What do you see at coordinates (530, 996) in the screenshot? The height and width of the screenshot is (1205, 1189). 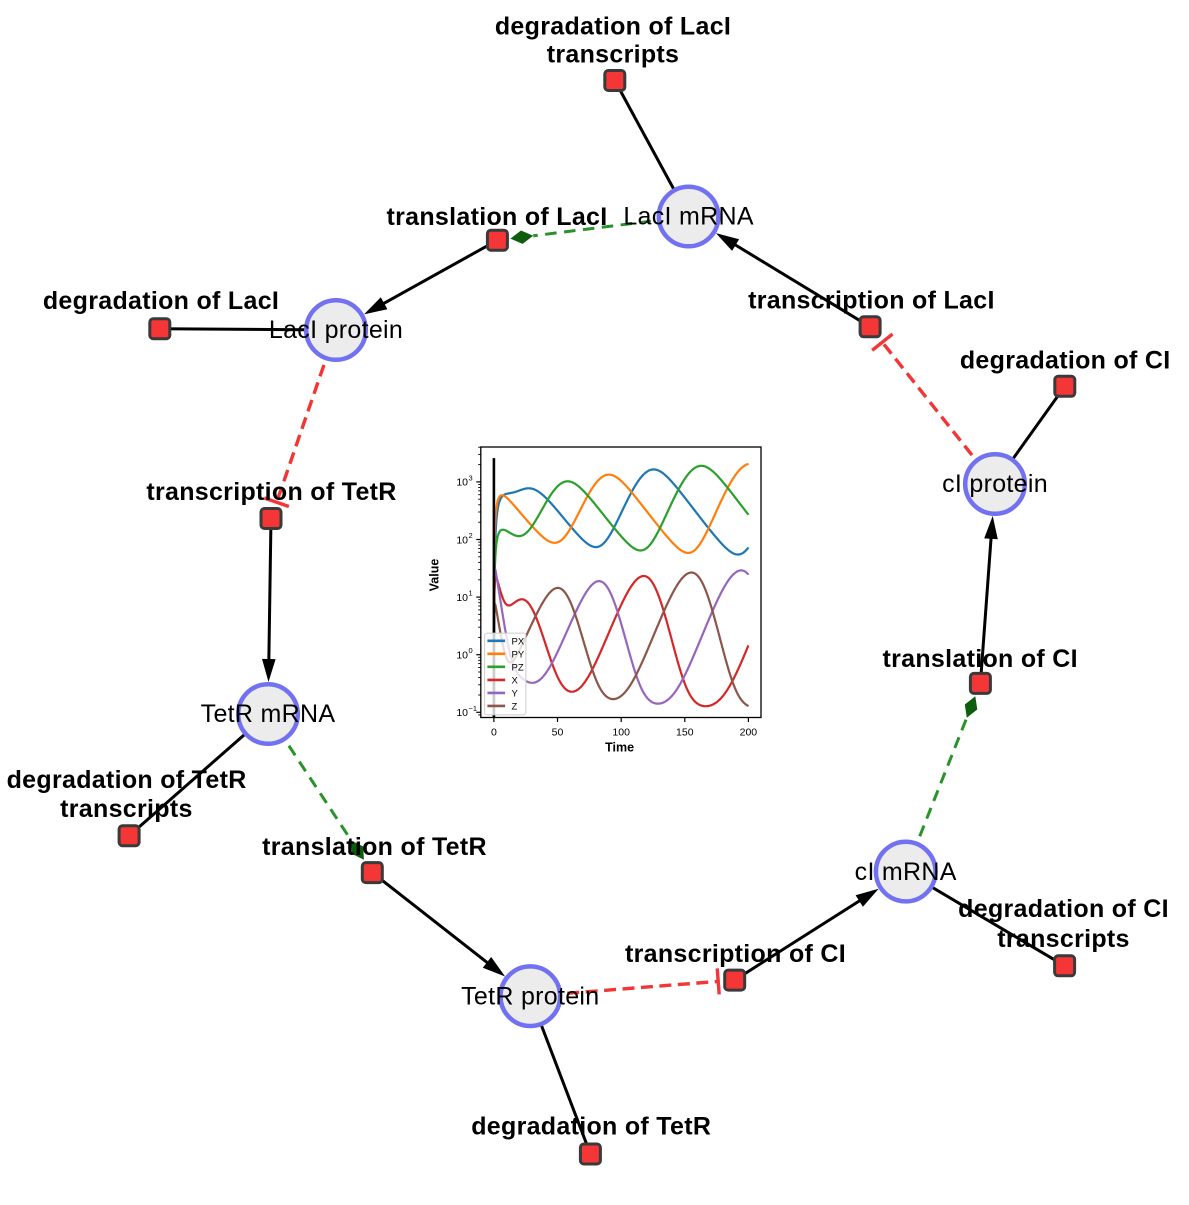 I see `svg-text: TetR protein` at bounding box center [530, 996].